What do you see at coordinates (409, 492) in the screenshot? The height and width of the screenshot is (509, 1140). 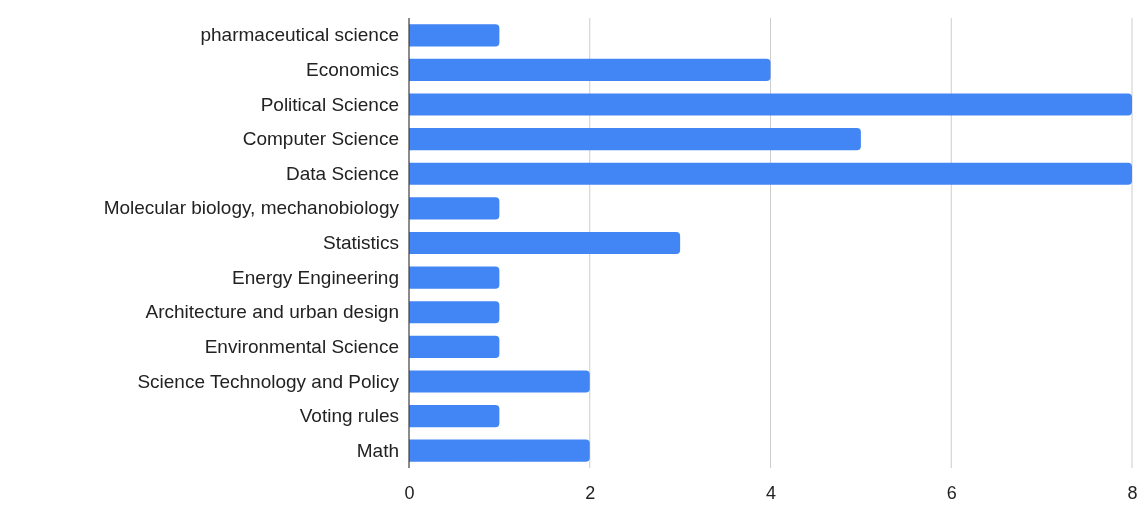 I see `x-tick-label: 0` at bounding box center [409, 492].